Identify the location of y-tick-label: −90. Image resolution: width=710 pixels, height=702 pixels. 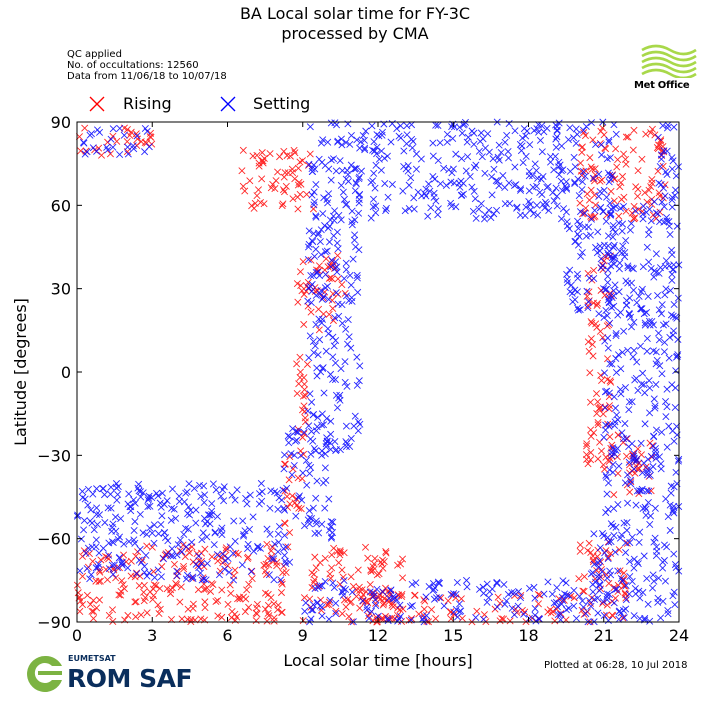
(54, 622).